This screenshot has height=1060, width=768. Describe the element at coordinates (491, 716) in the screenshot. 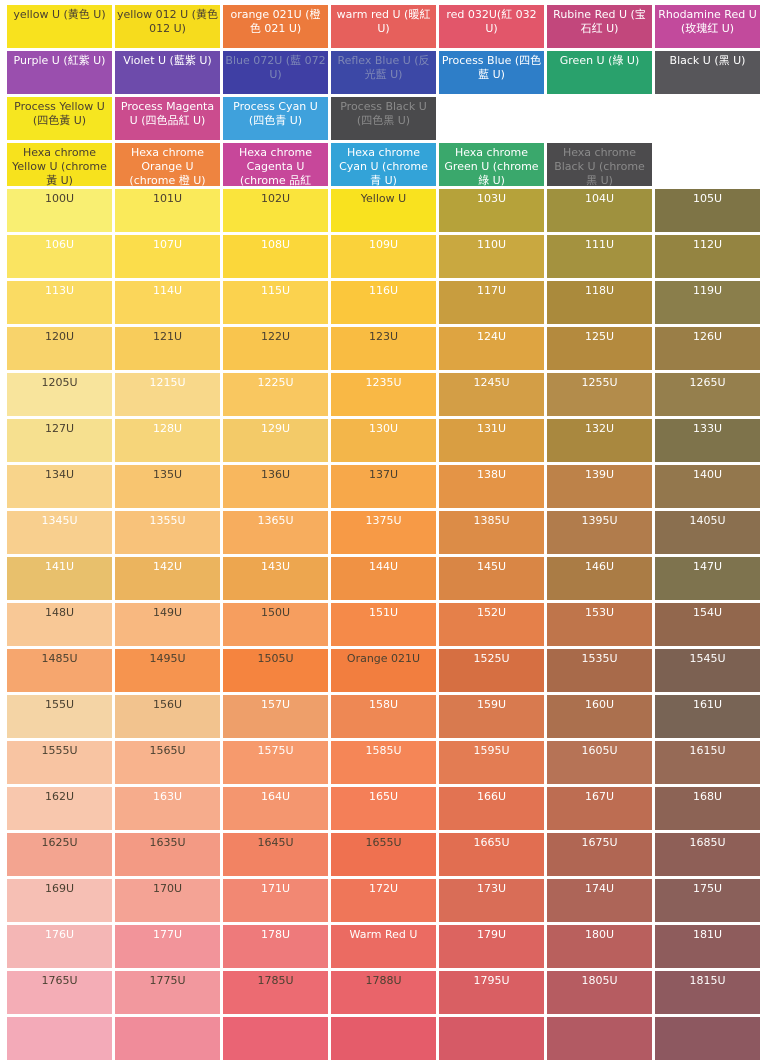

I see `pantone-swatch: 159U` at that location.